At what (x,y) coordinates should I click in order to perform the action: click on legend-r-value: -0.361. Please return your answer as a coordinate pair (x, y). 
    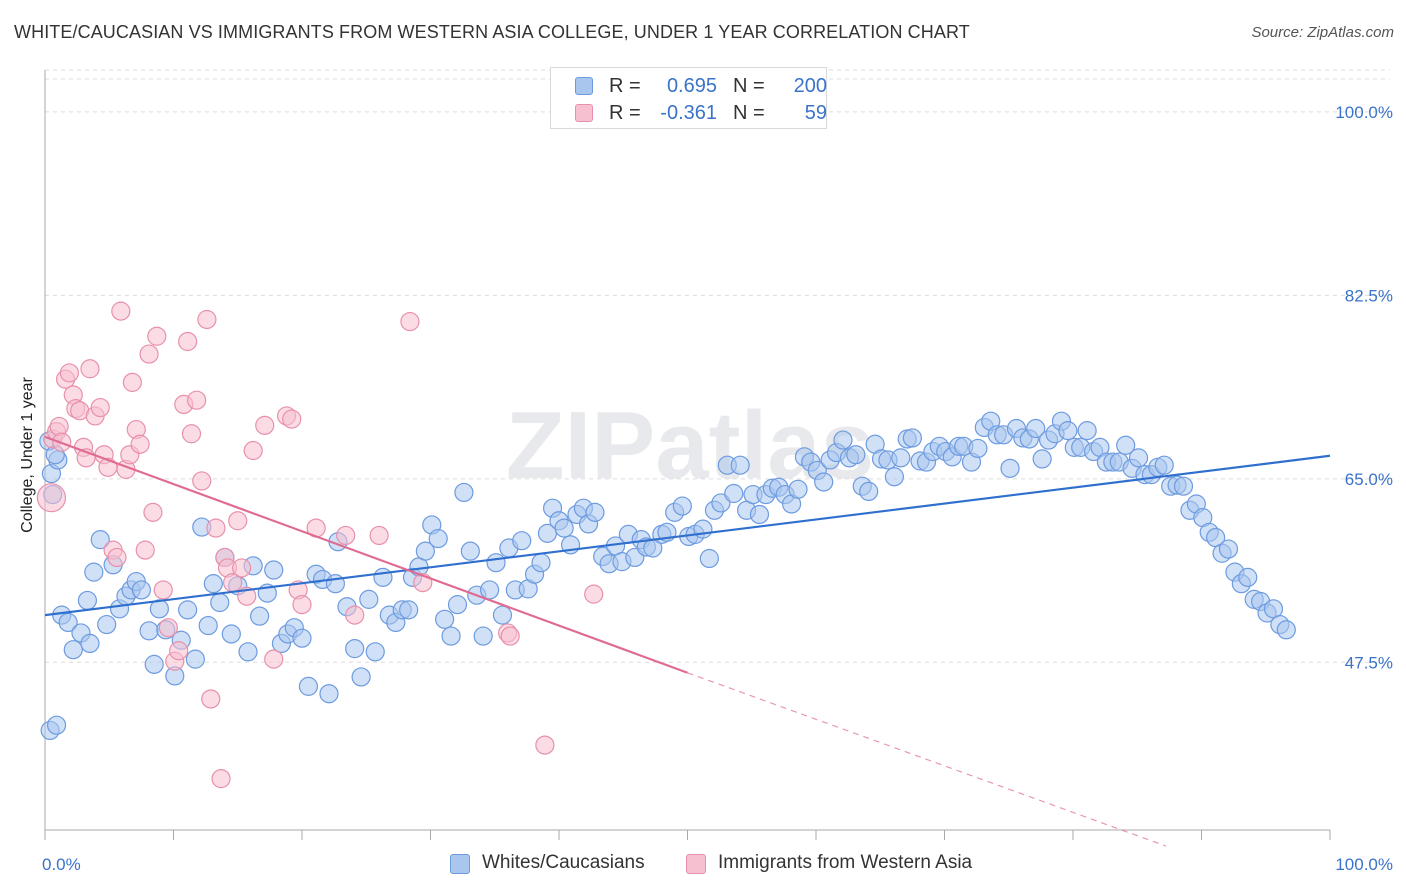
    Looking at the image, I should click on (688, 113).